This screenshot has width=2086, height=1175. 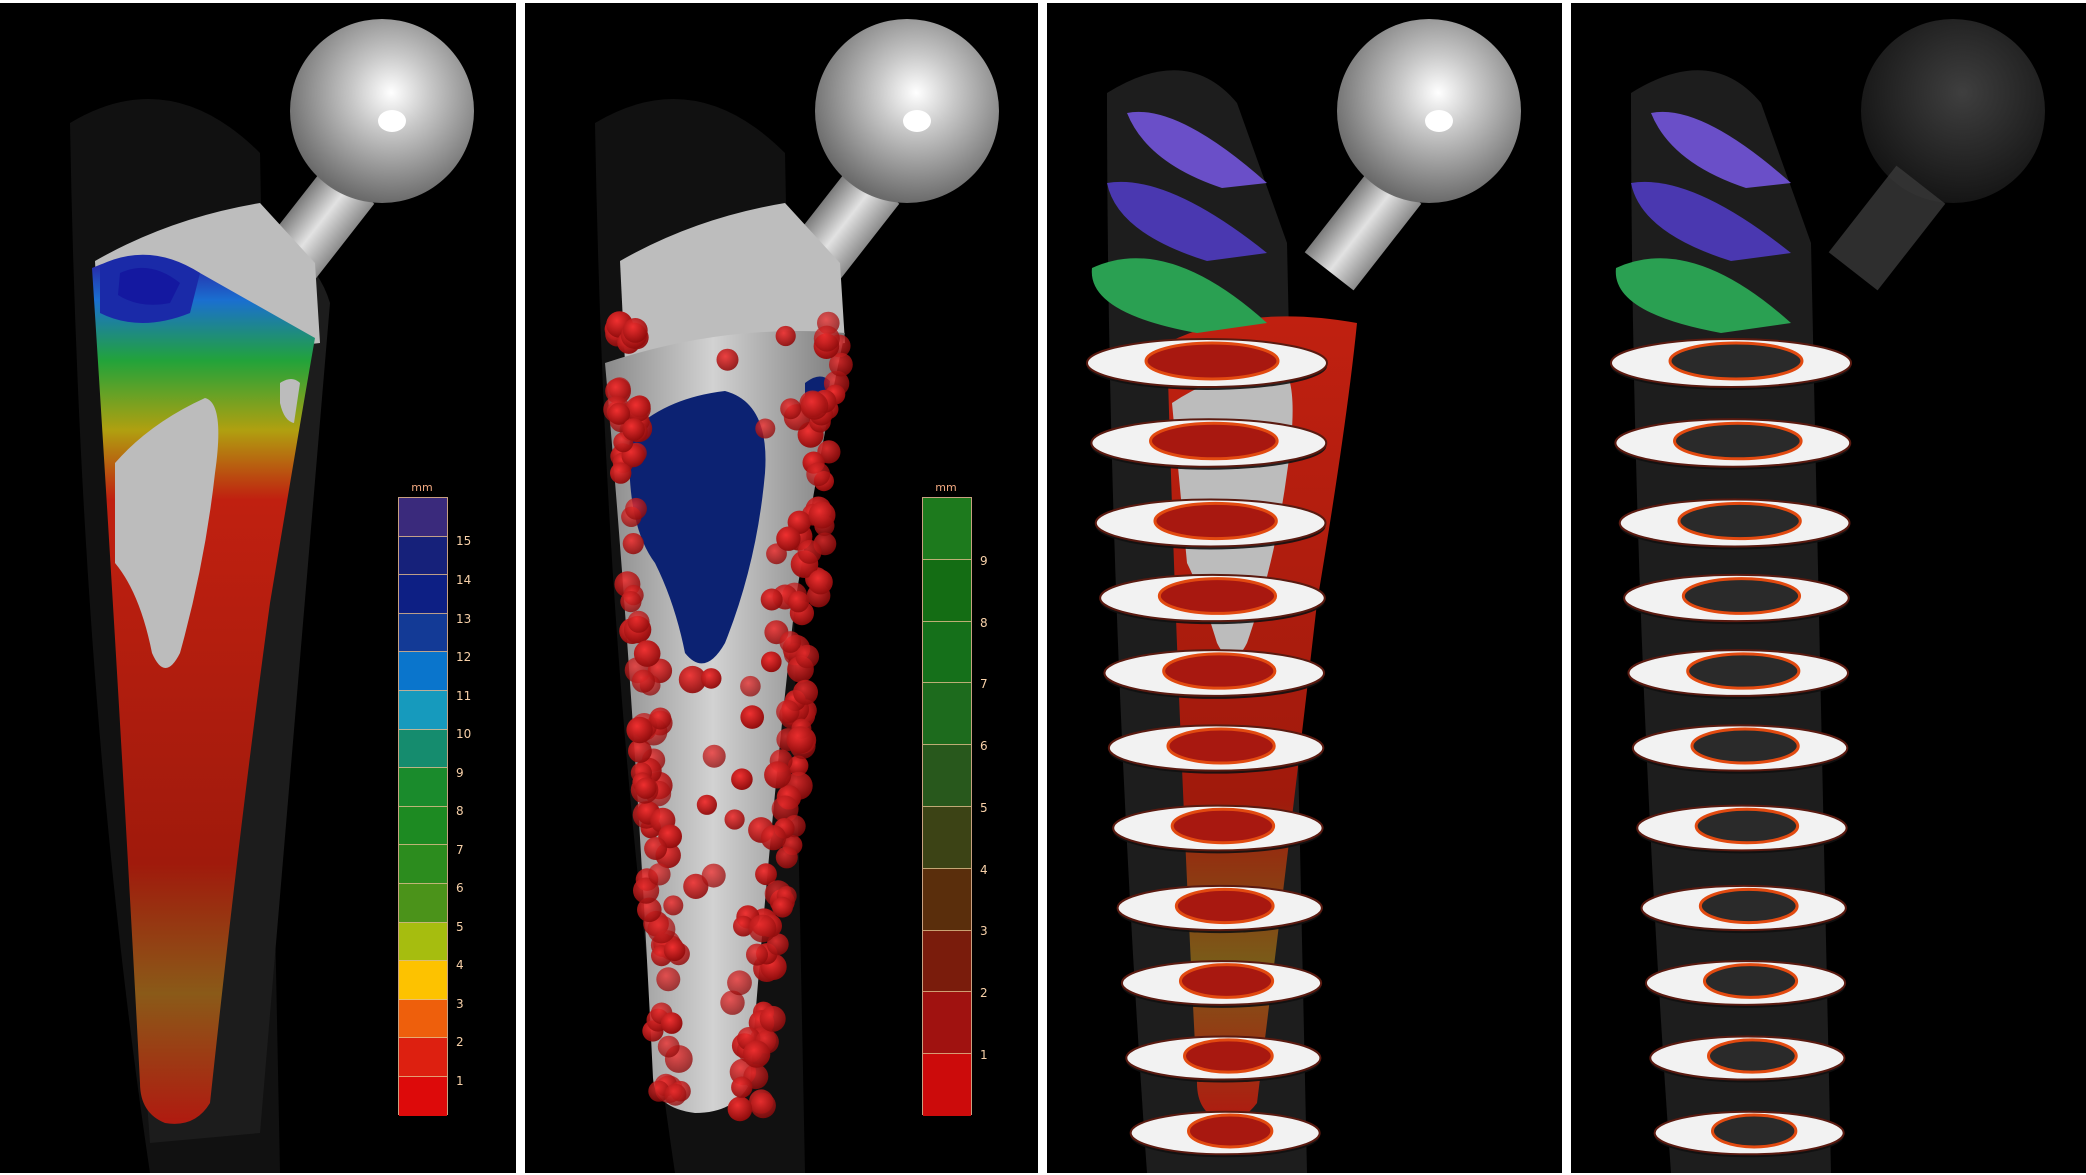 I want to click on scale-tick-label: 4, so click(x=984, y=870).